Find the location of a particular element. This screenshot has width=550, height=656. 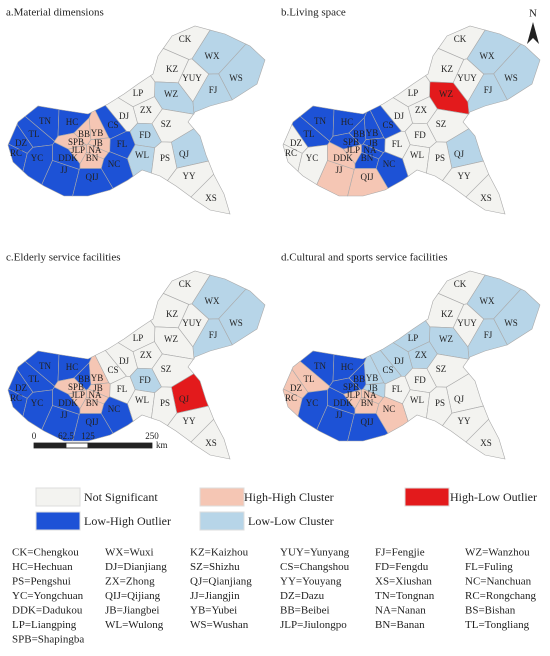

legend-label: High-Low Outlier is located at coordinates (493, 497).